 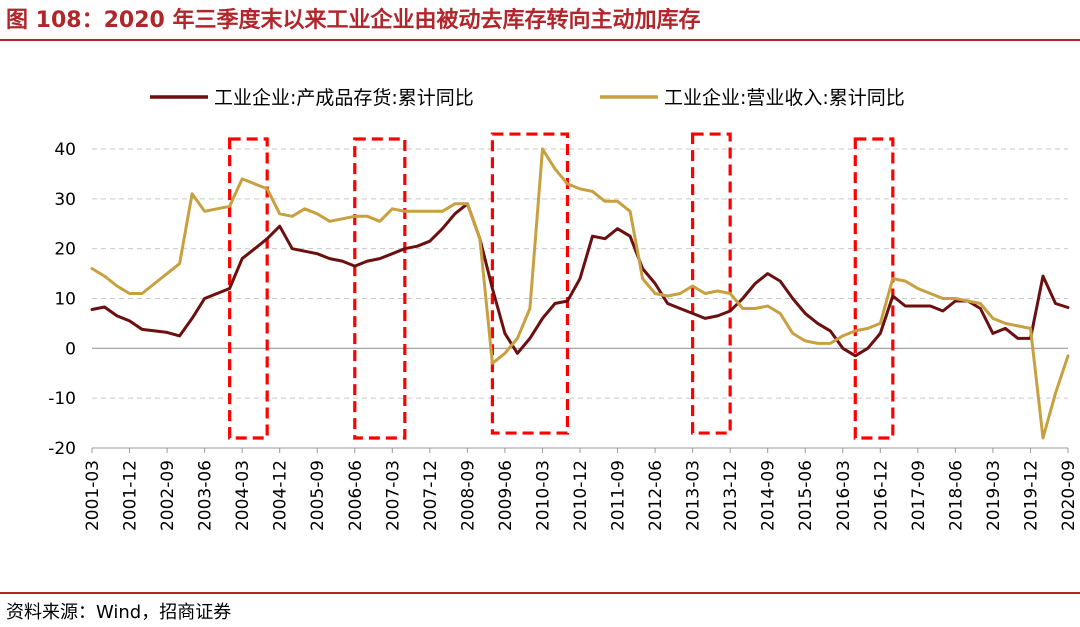 What do you see at coordinates (393, 495) in the screenshot?
I see `x-tick-label: 2007-03` at bounding box center [393, 495].